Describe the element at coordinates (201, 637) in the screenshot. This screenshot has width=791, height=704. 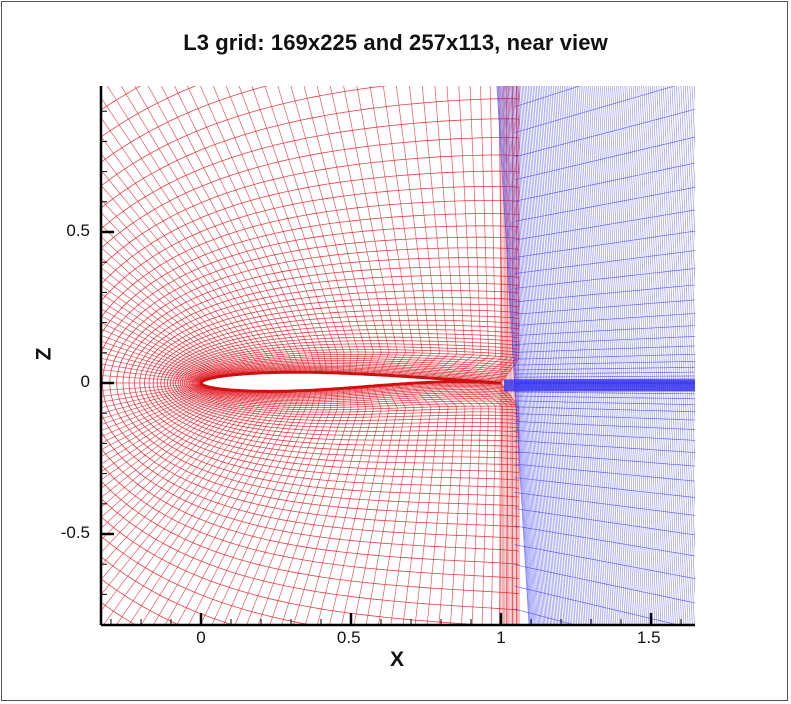
I see `x-tick-label: 0` at that location.